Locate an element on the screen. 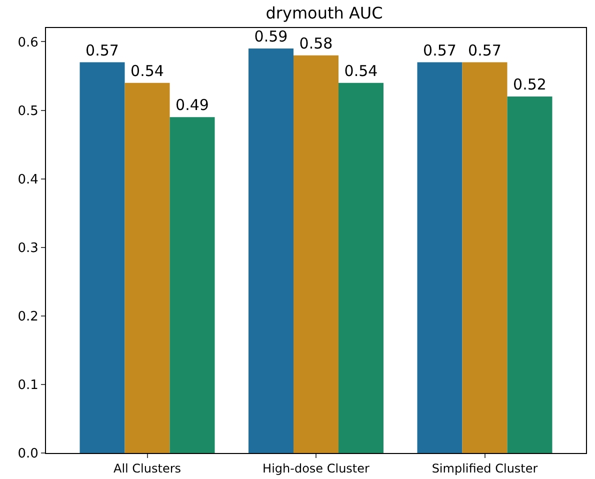 This screenshot has width=595, height=479. data-label: 0.59 is located at coordinates (271, 37).